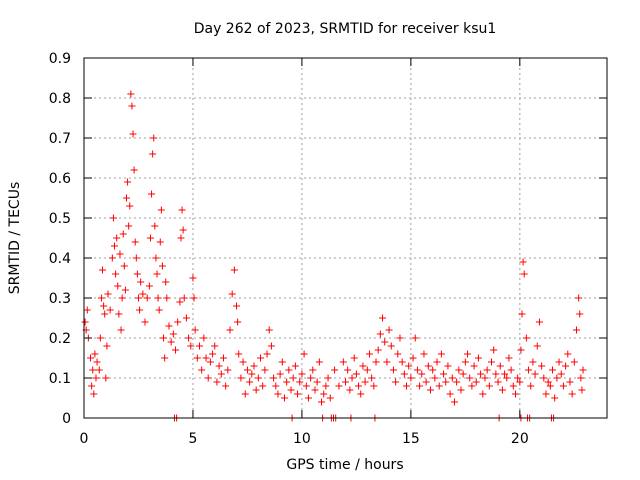 The height and width of the screenshot is (480, 640). What do you see at coordinates (302, 439) in the screenshot?
I see `x-tick-label: 10` at bounding box center [302, 439].